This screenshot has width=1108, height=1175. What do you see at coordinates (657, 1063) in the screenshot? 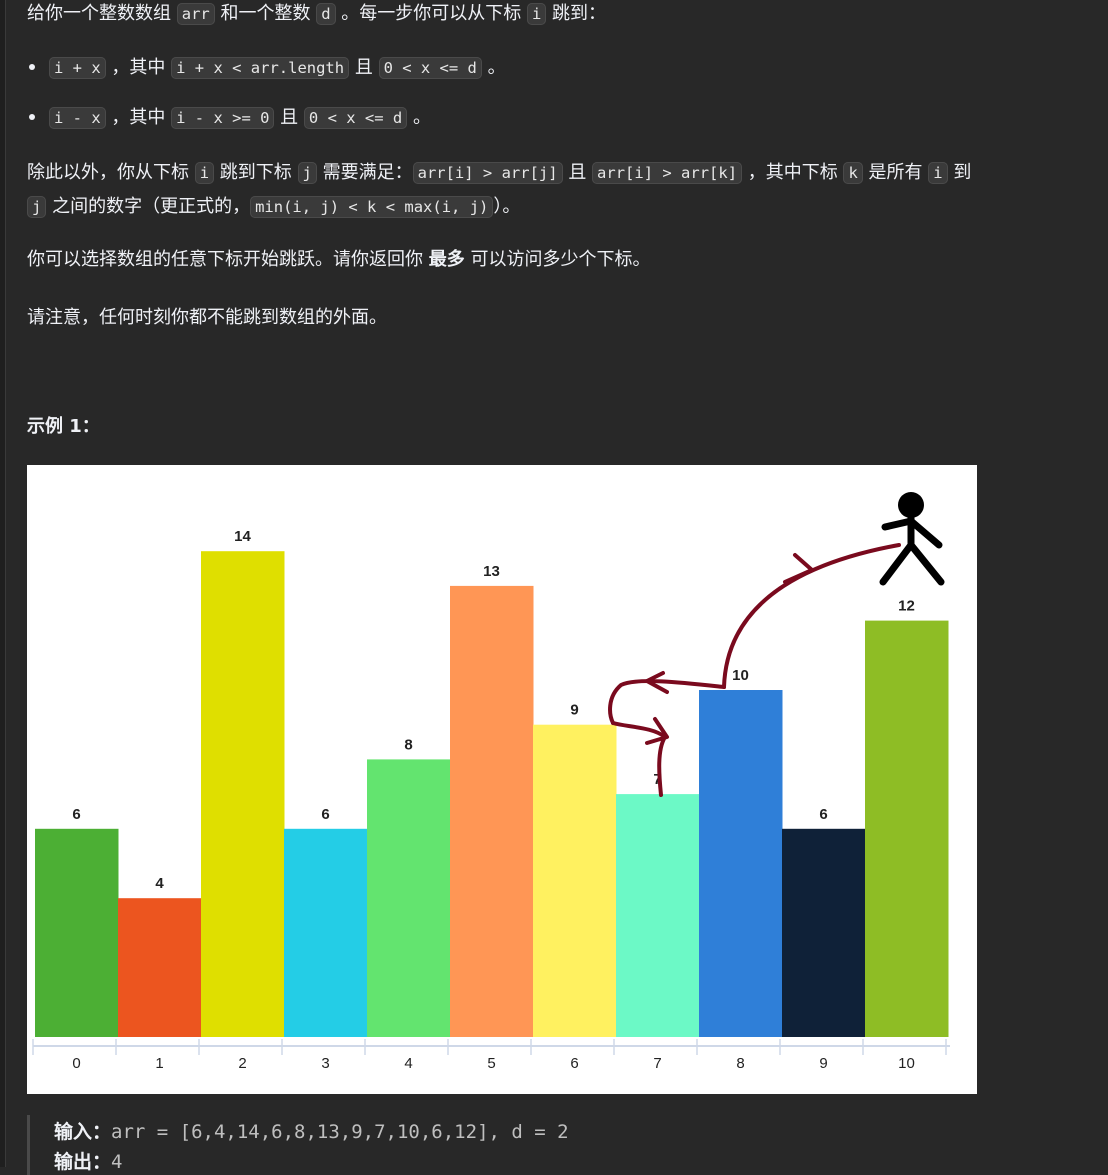
I see `x-tick-label-7: 7` at bounding box center [657, 1063].